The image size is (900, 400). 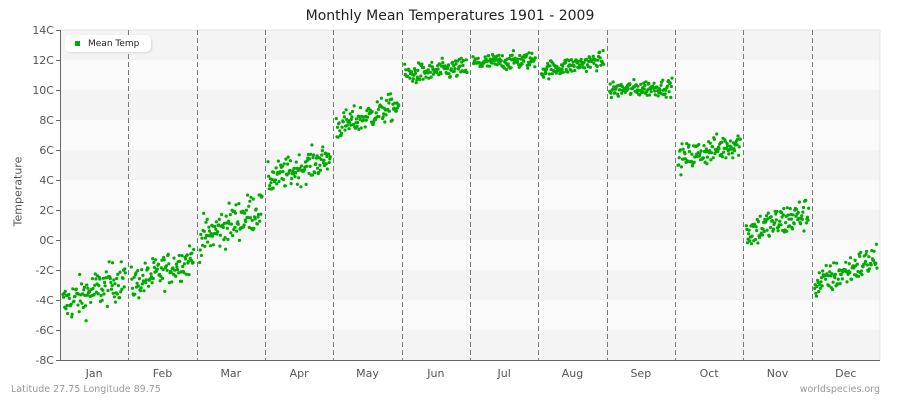 I want to click on x-tick-label: Jun, so click(x=435, y=373).